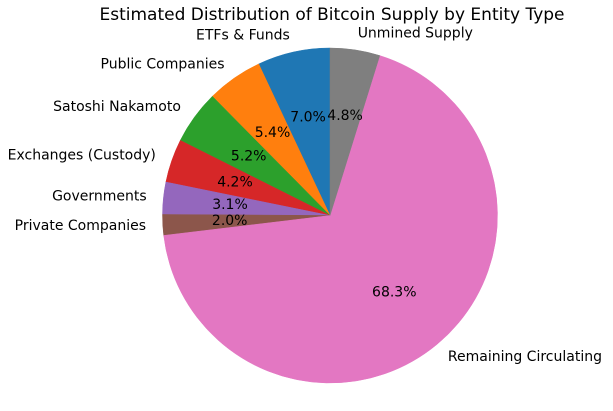  What do you see at coordinates (230, 221) in the screenshot?
I see `pct-label-private-companies: 2.0%` at bounding box center [230, 221].